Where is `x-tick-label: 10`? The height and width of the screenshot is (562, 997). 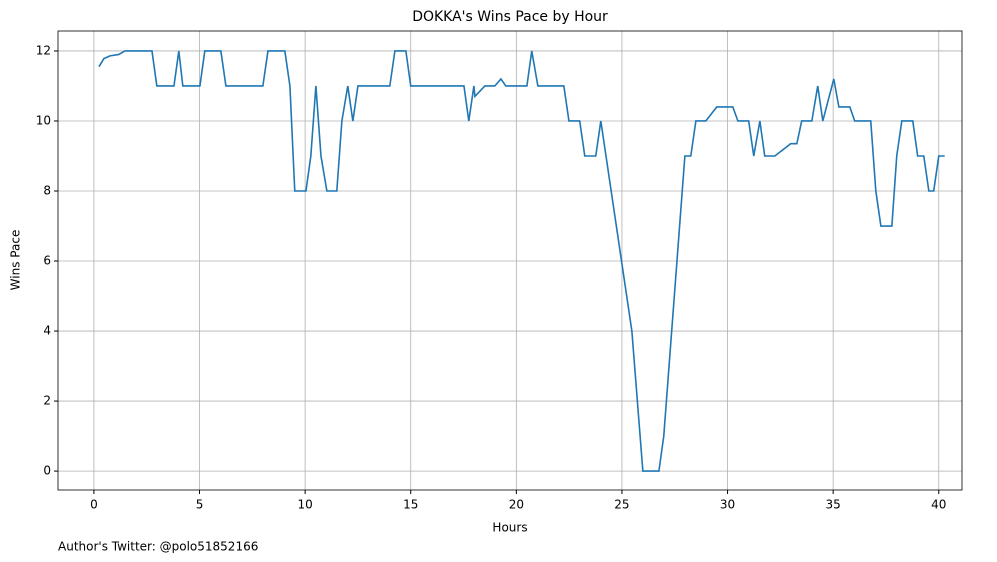 x-tick-label: 10 is located at coordinates (304, 505).